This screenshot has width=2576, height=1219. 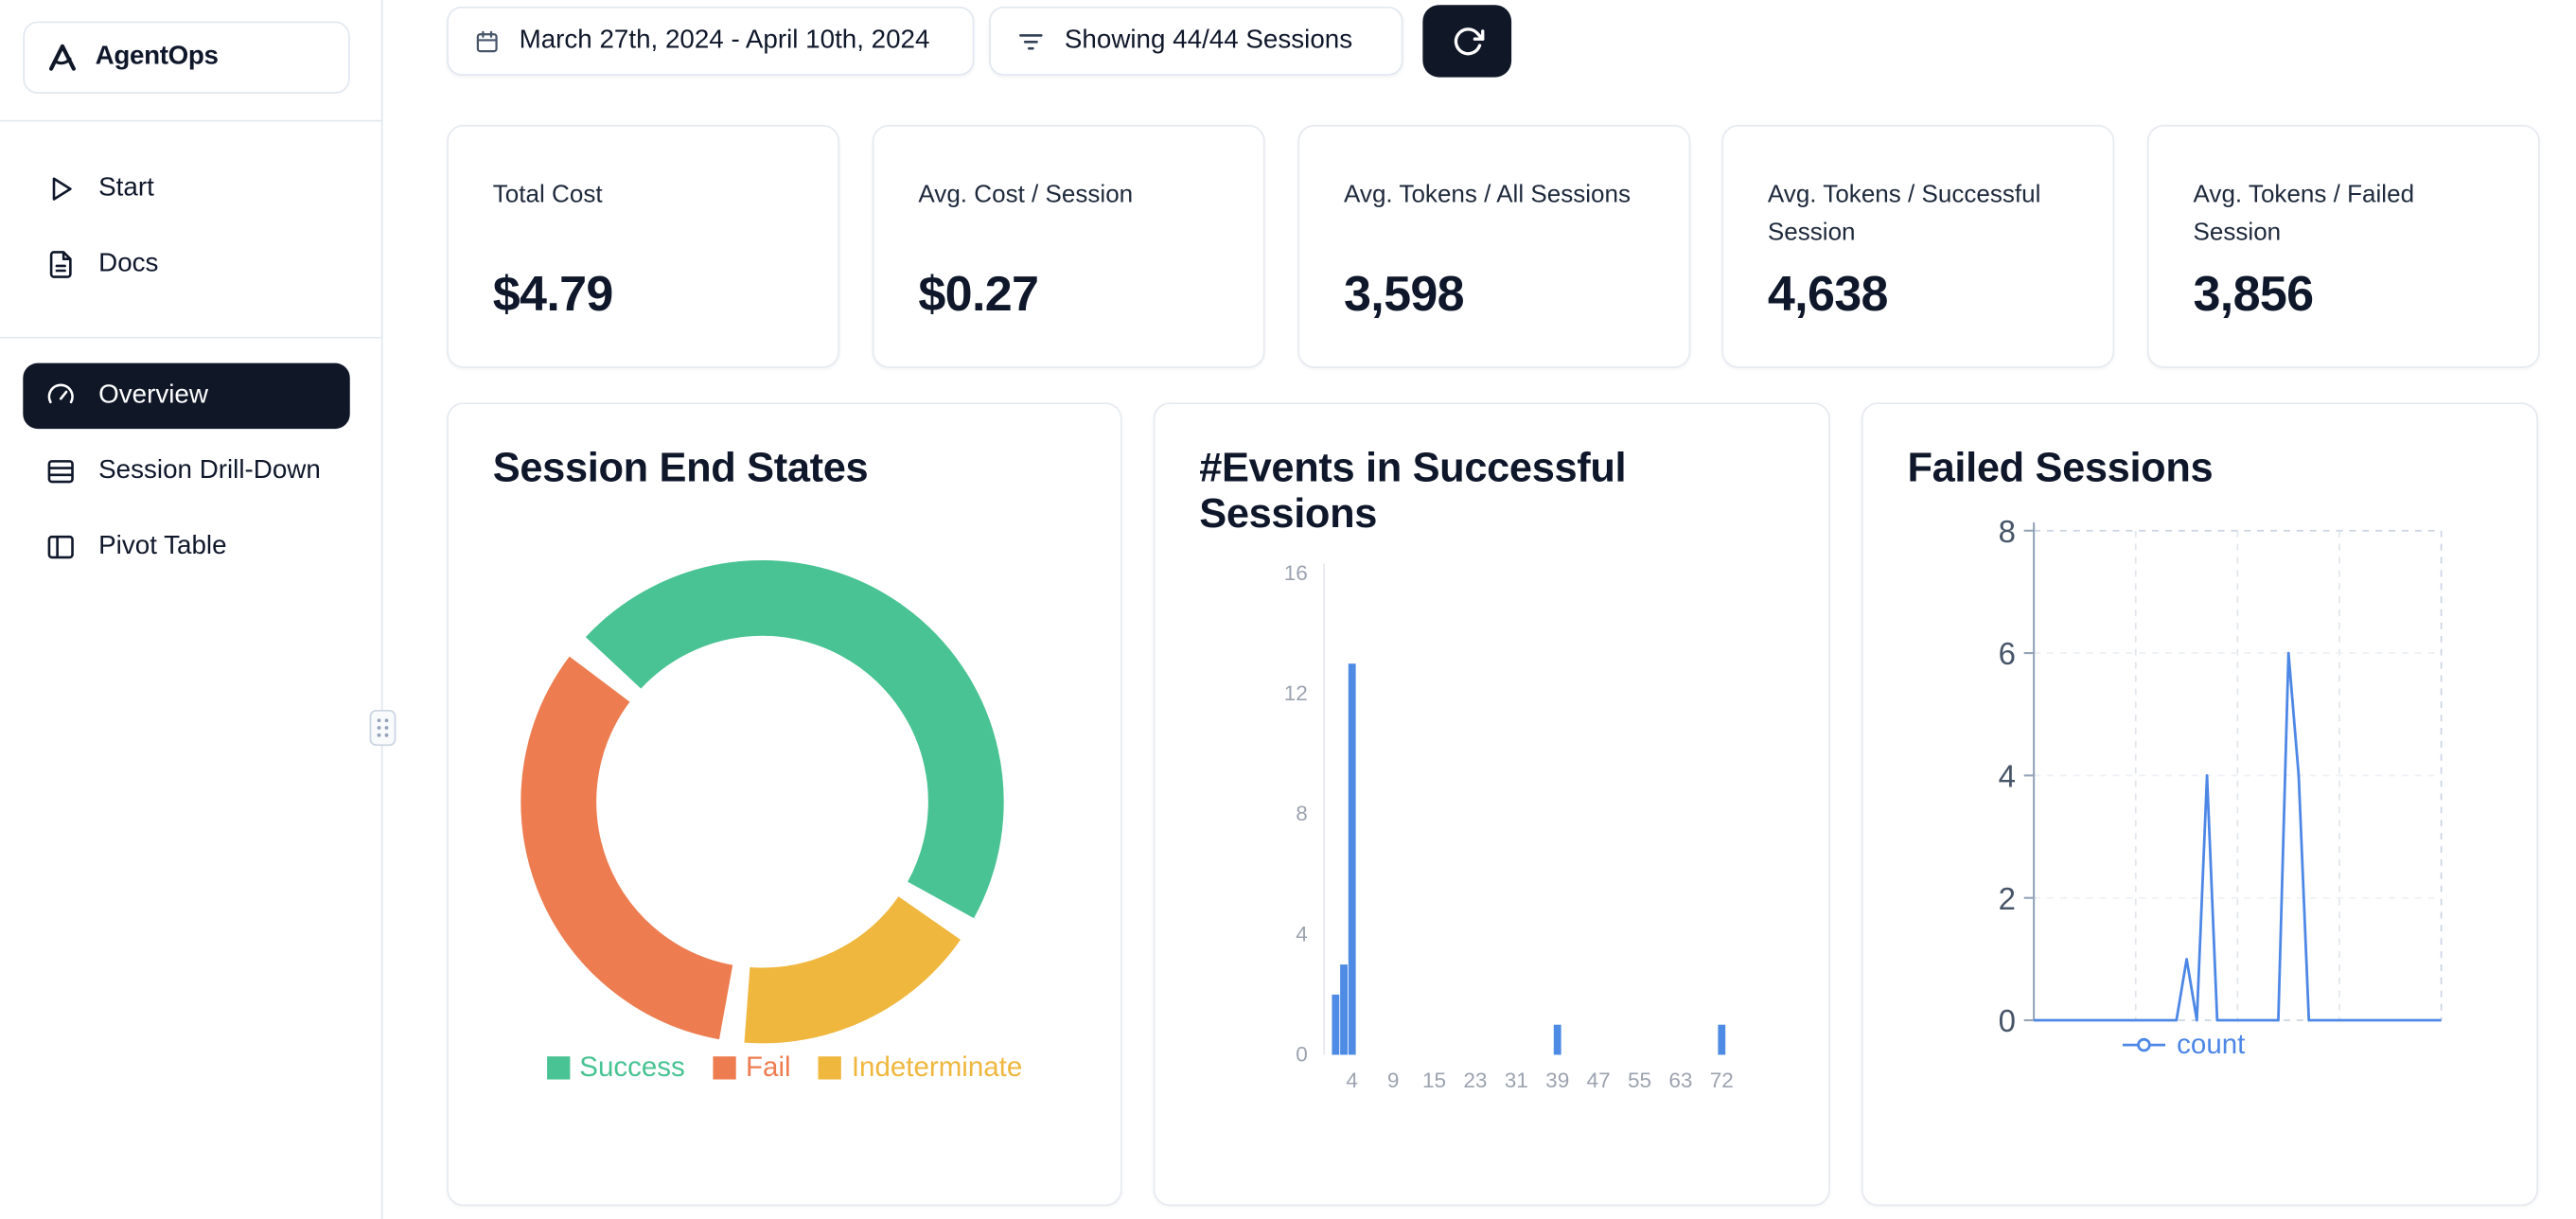 What do you see at coordinates (1296, 693) in the screenshot?
I see `svg-text: 12` at bounding box center [1296, 693].